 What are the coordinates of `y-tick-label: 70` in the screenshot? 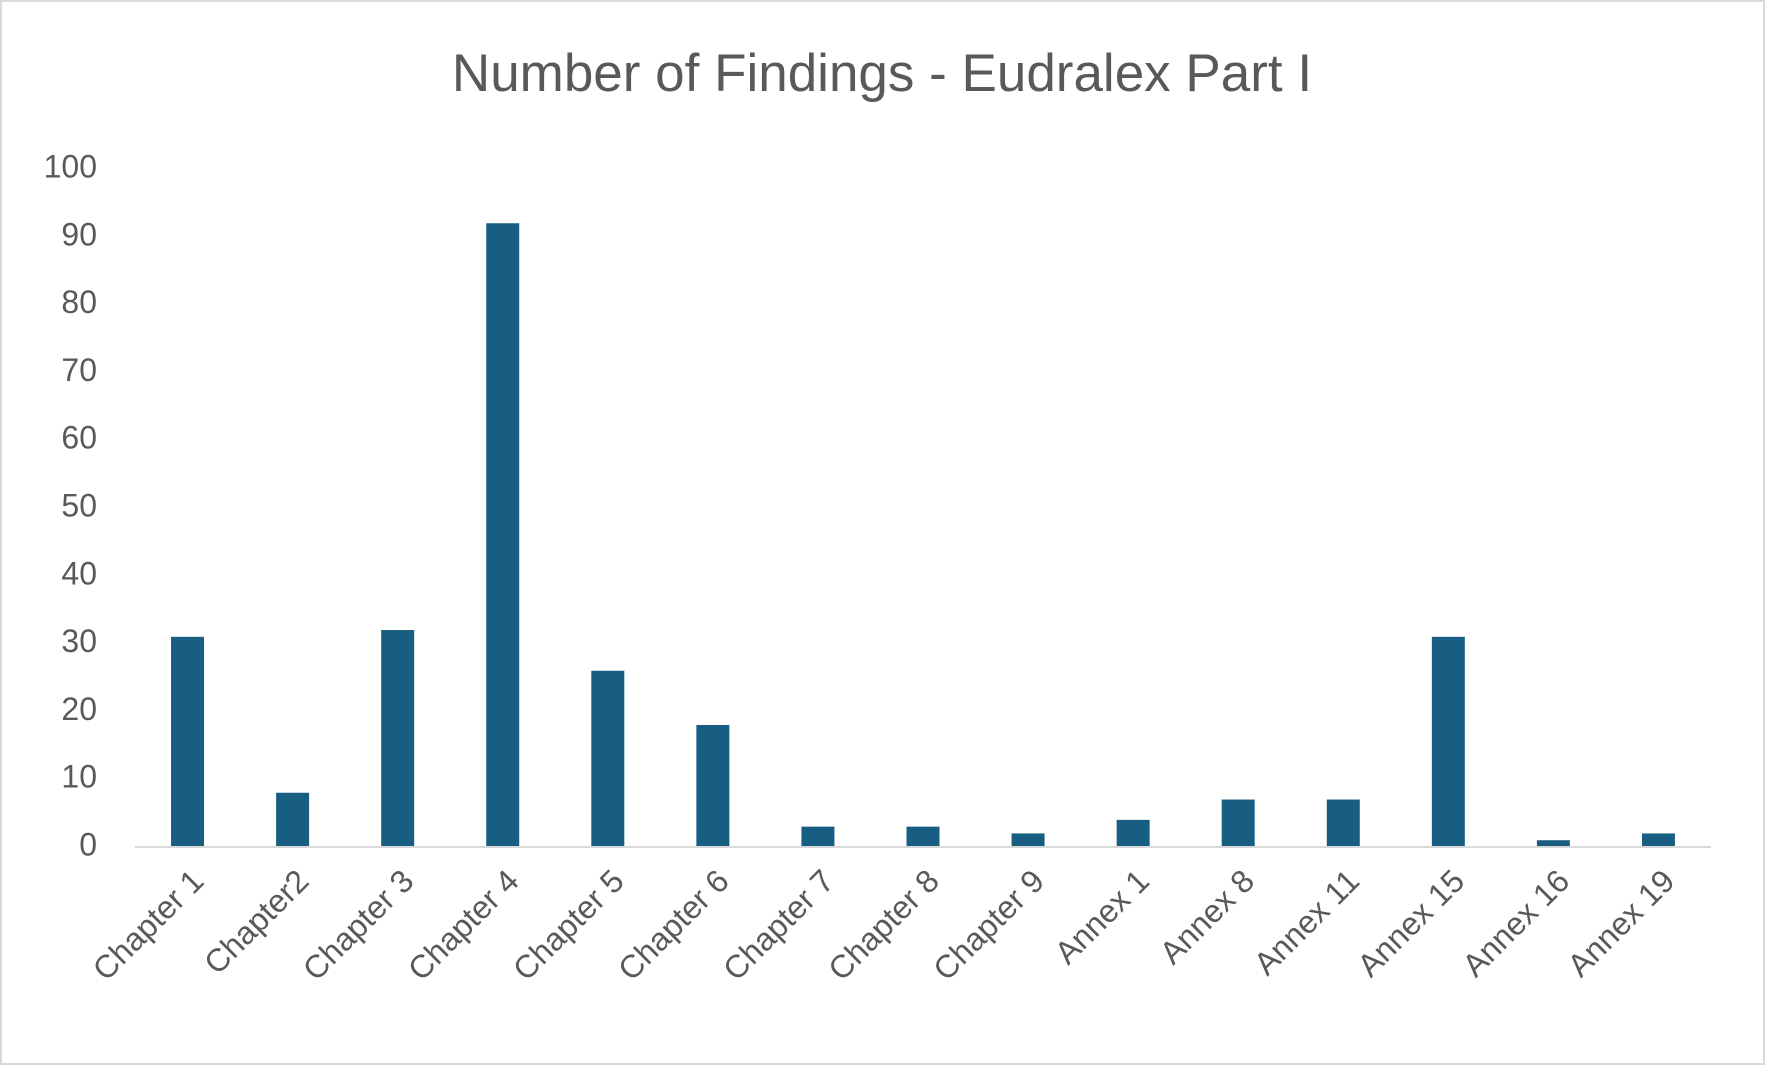 It's located at (79, 370).